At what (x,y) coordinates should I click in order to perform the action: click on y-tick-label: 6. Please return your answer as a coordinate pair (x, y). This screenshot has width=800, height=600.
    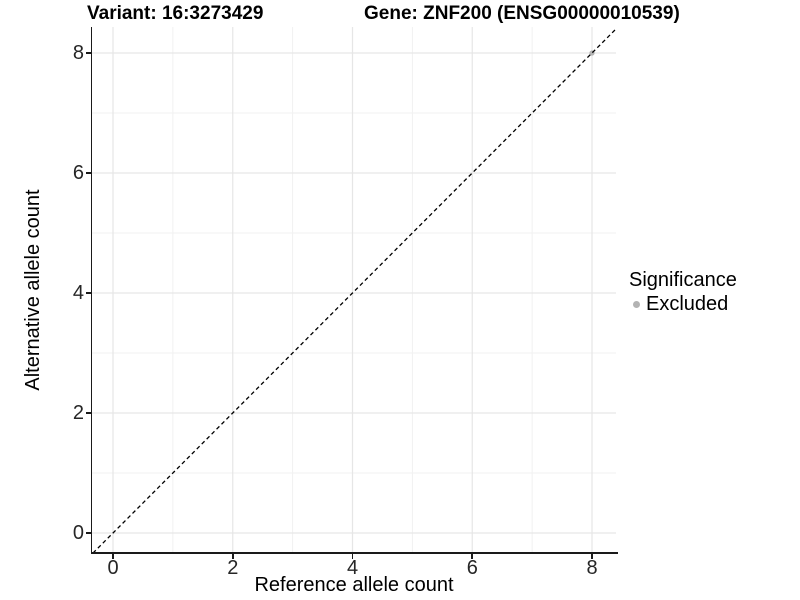
    Looking at the image, I should click on (78, 173).